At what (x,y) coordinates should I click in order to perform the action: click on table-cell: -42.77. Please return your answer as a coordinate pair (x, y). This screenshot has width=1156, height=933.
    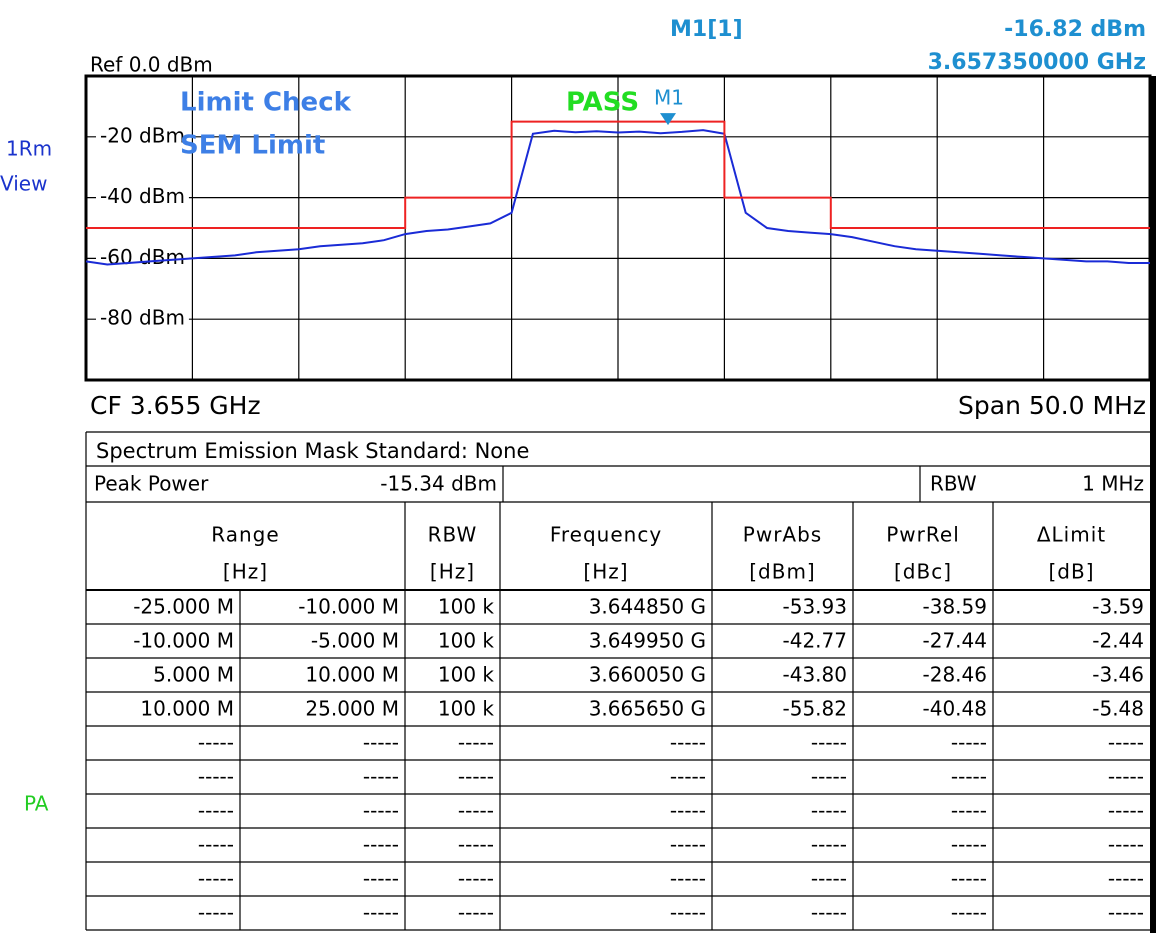
    Looking at the image, I should click on (815, 641).